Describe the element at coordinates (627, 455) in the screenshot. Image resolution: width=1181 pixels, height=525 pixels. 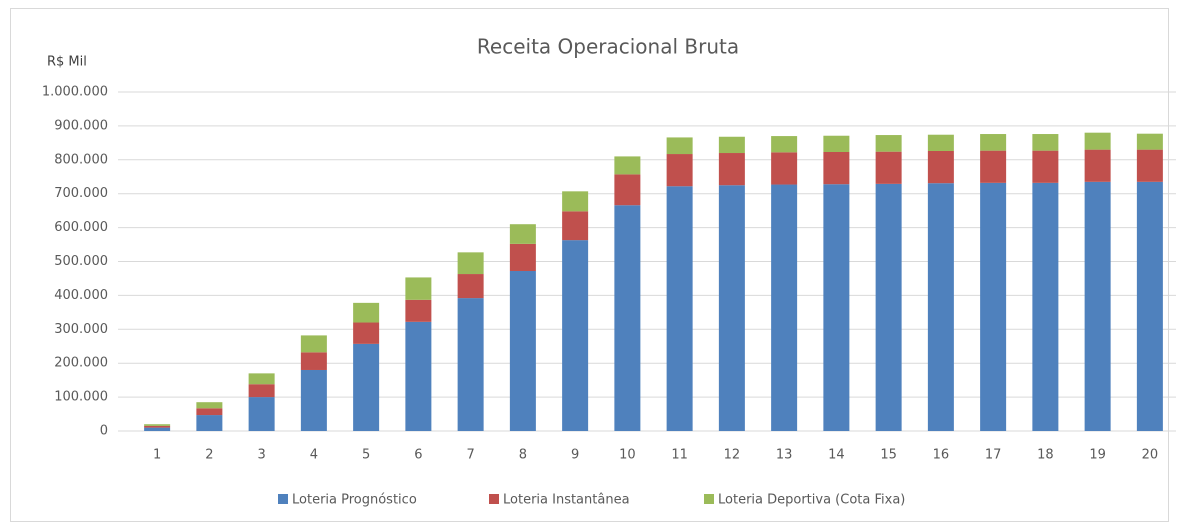
I see `x-tick-label: 10` at that location.